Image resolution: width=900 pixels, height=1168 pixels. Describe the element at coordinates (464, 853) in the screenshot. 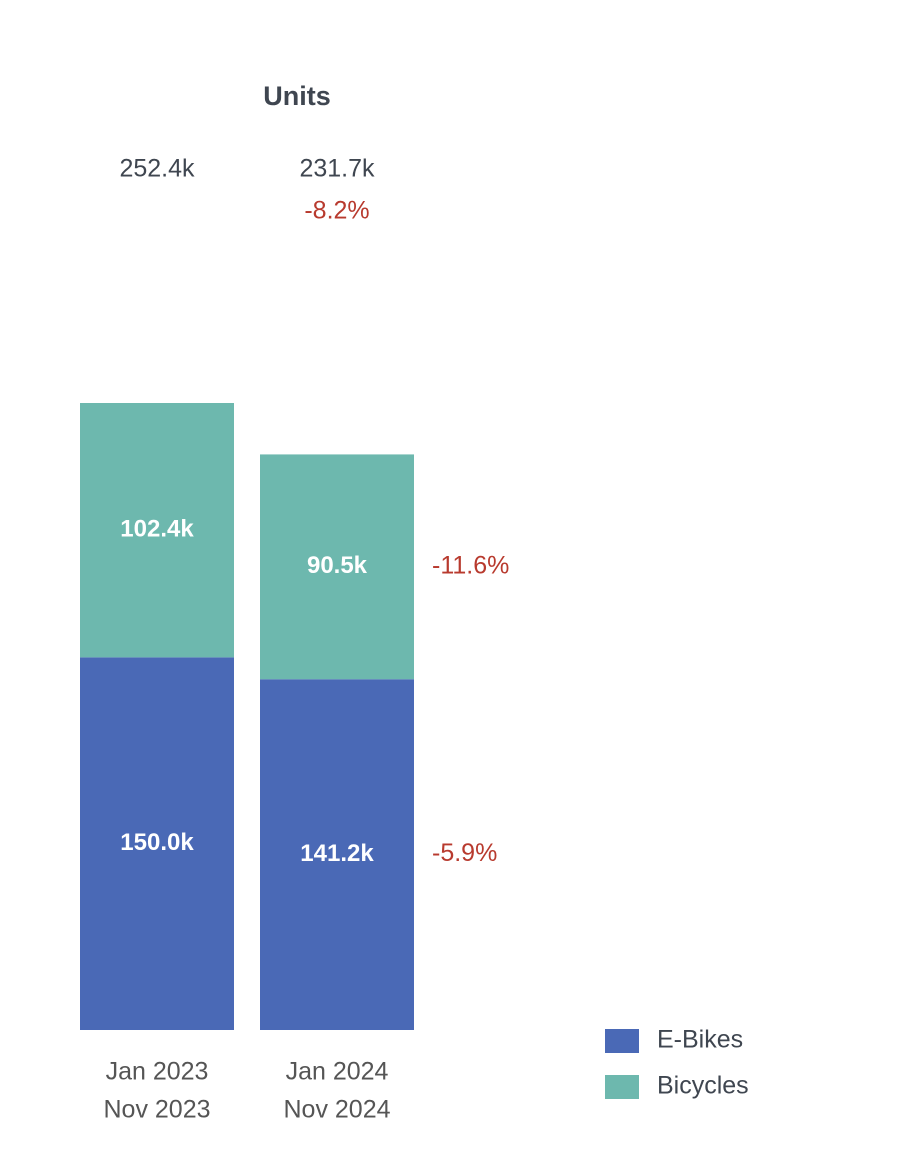

I see `change-label: -5.9%` at that location.